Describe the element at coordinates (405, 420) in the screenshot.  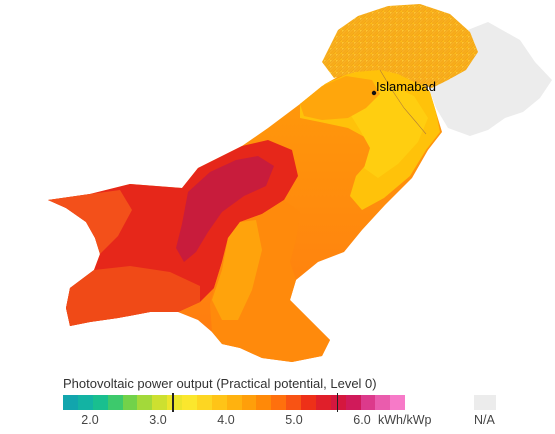
I see `unit-label: kWh/kWp` at that location.